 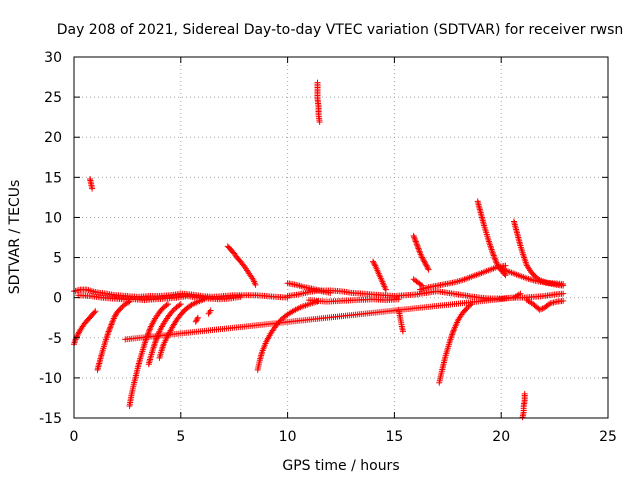 What do you see at coordinates (53, 138) in the screenshot?
I see `y-tick-label: 20` at bounding box center [53, 138].